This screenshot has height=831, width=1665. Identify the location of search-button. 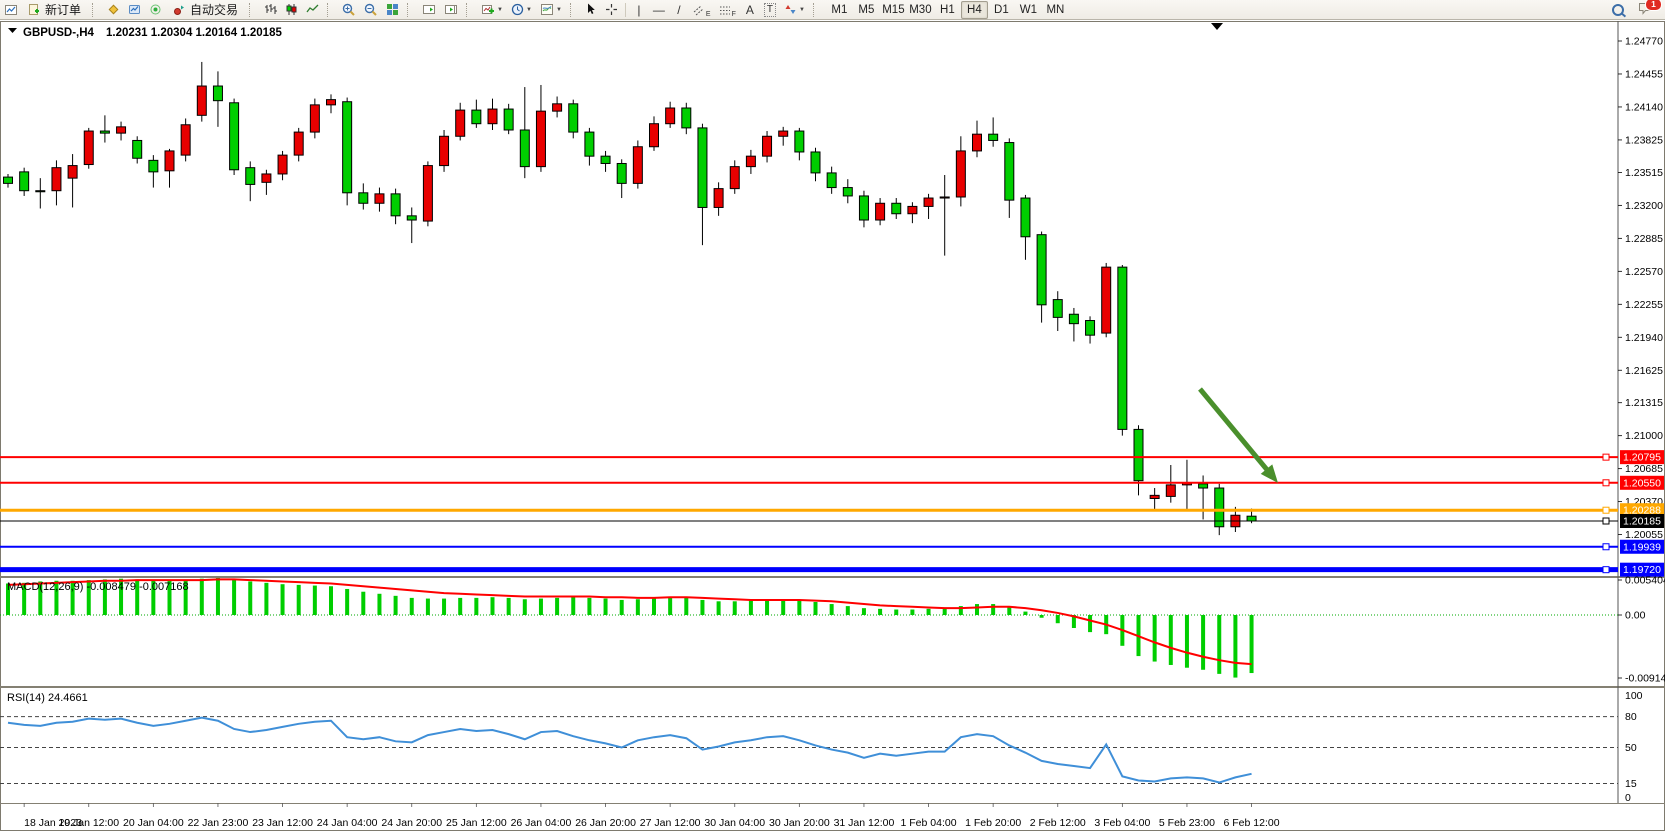
(1618, 10).